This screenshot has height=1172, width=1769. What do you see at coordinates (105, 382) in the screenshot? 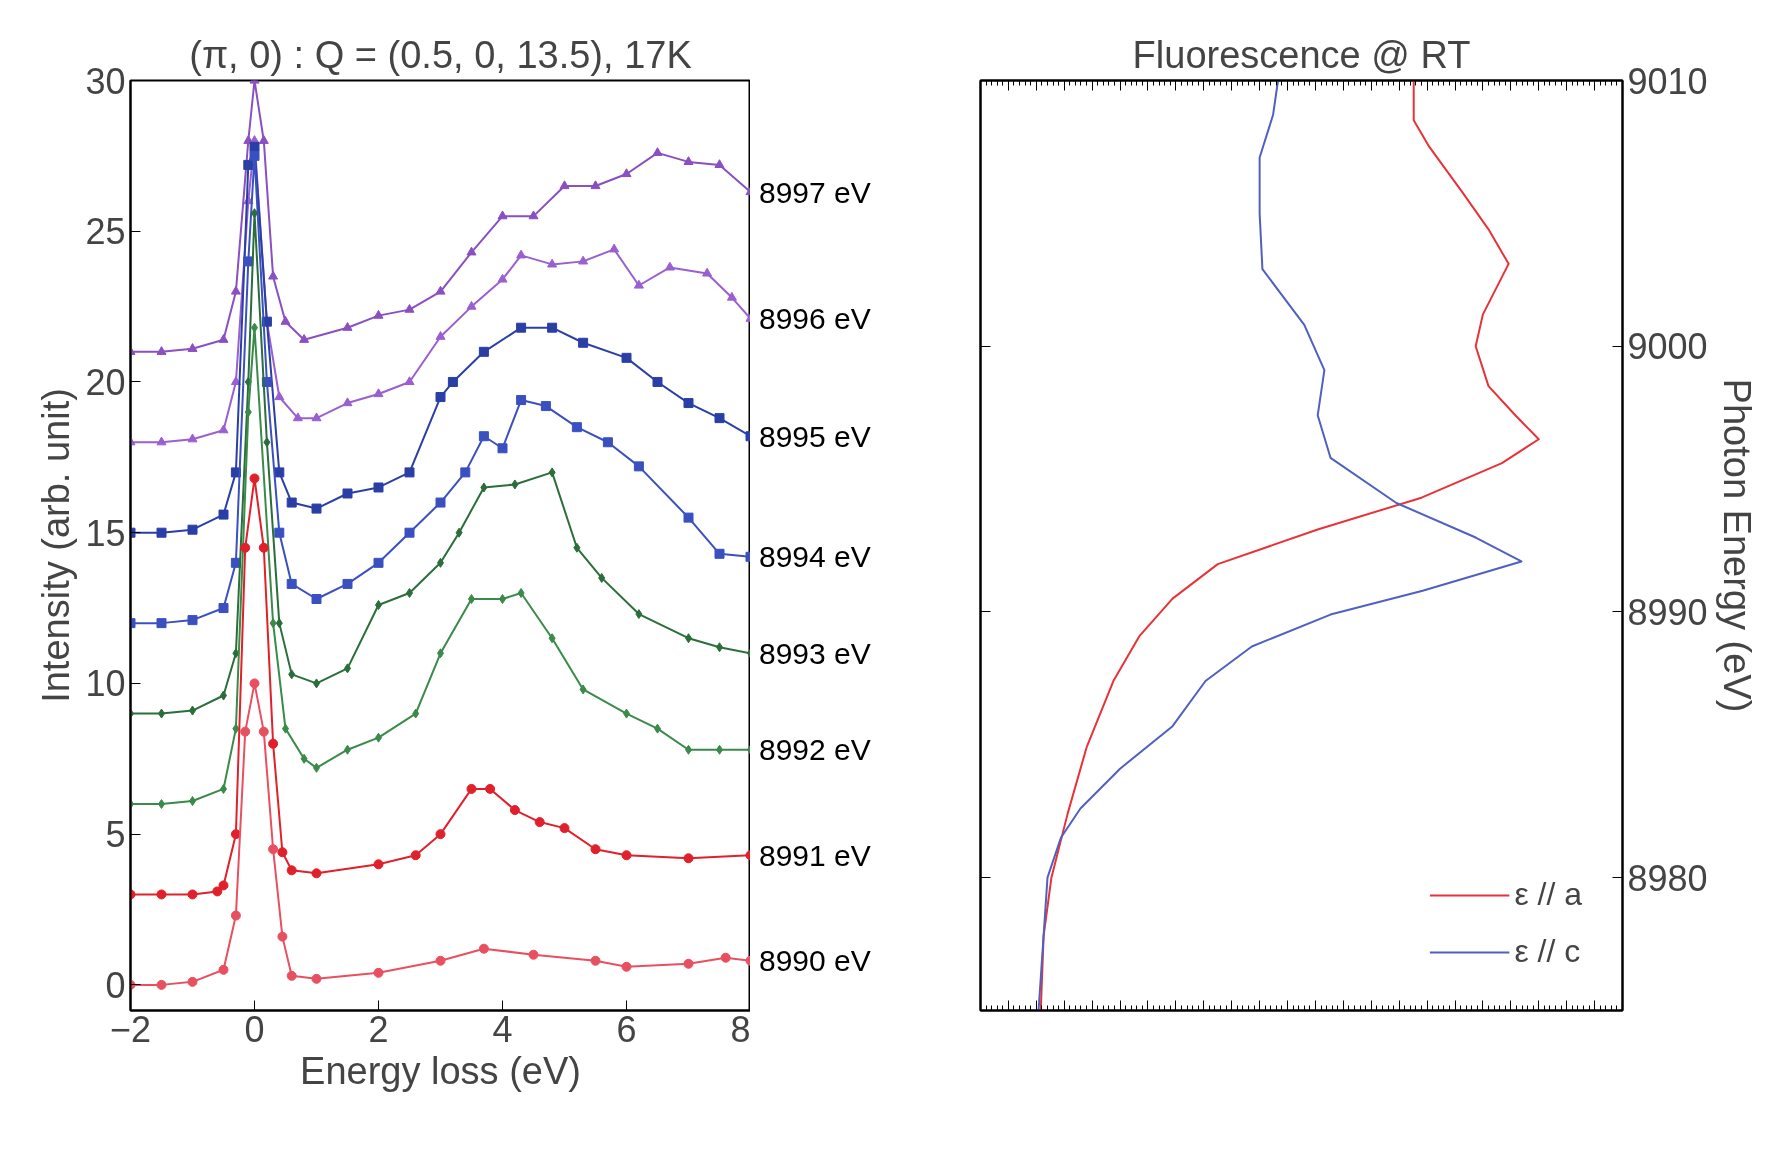
I see `y-tick-label: 20` at bounding box center [105, 382].